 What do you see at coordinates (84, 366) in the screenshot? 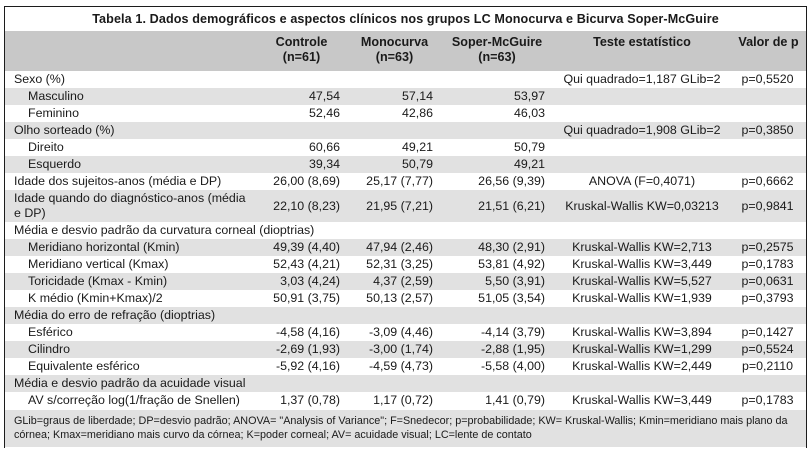
I see `row-label: Equivalente esférico` at bounding box center [84, 366].